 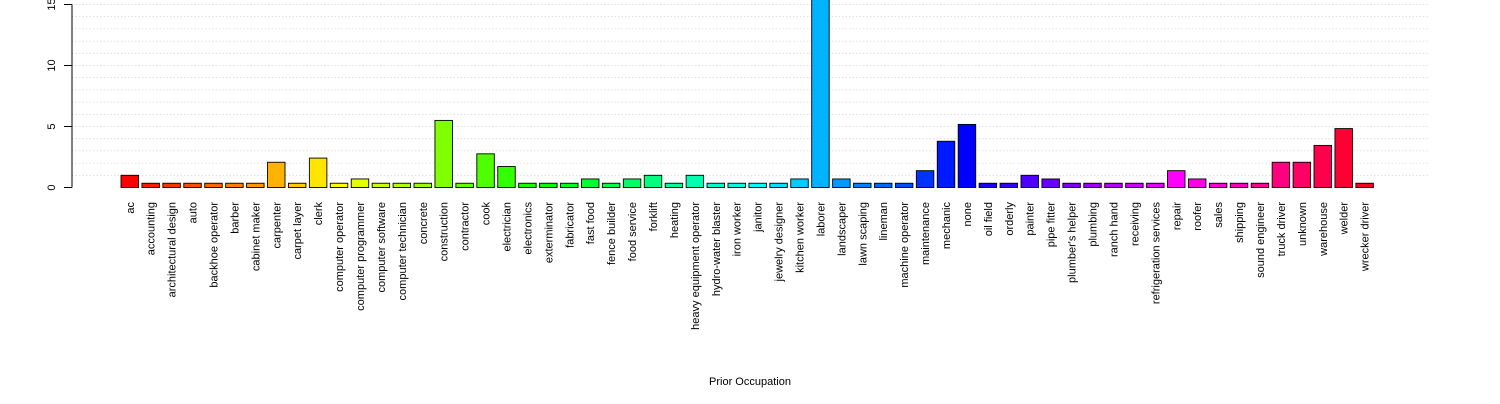 What do you see at coordinates (466, 226) in the screenshot?
I see `x-tick-label: contractor` at bounding box center [466, 226].